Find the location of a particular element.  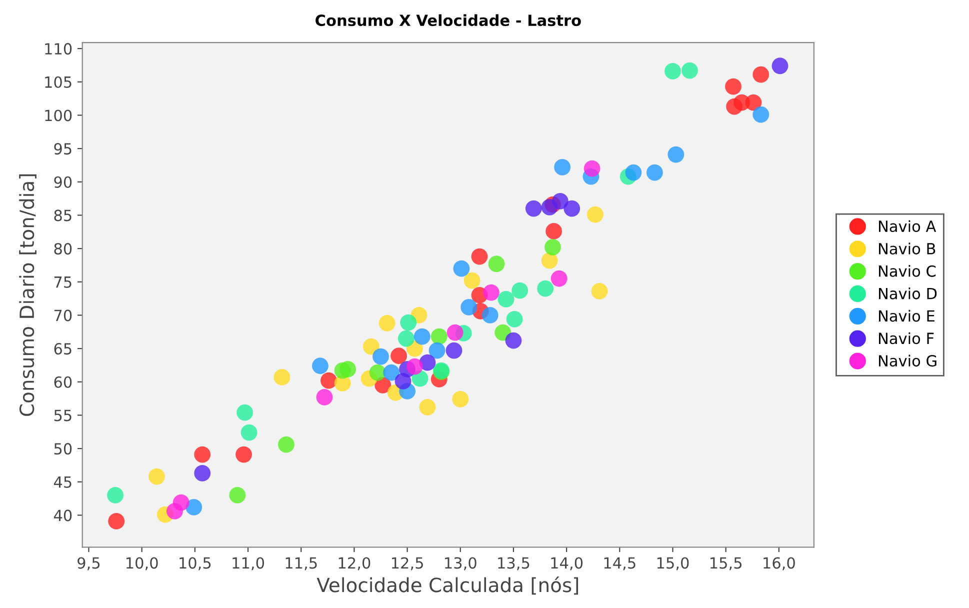

y-tick-label: 105 is located at coordinates (58, 82).